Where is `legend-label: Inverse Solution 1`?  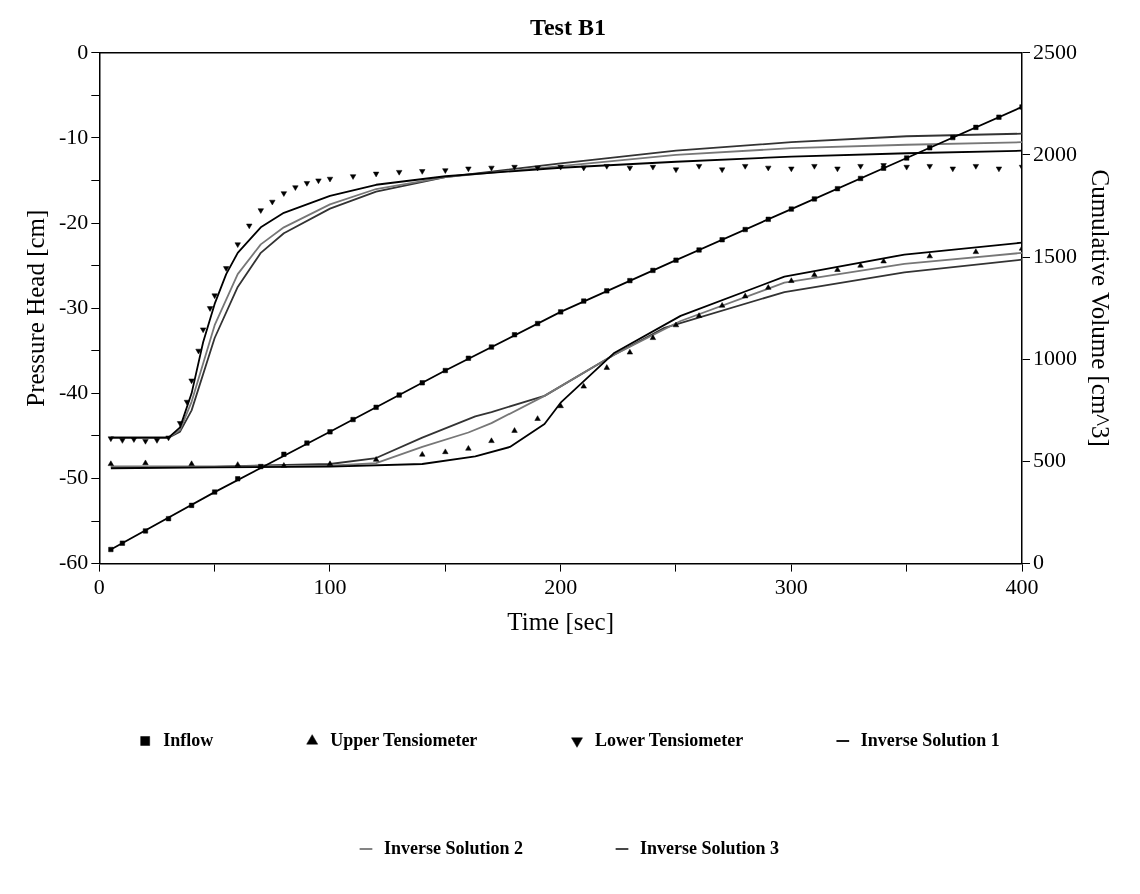 legend-label: Inverse Solution 1 is located at coordinates (930, 739).